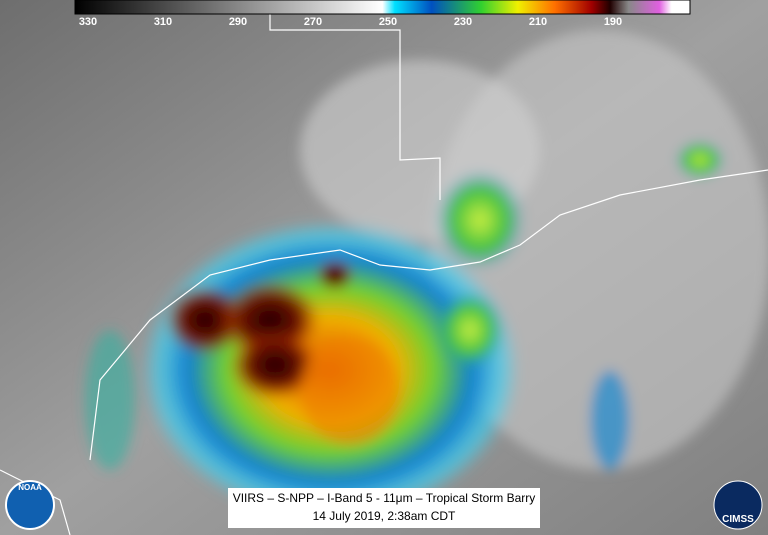 This screenshot has height=535, width=768. What do you see at coordinates (382, 7) in the screenshot?
I see `colorbar` at bounding box center [382, 7].